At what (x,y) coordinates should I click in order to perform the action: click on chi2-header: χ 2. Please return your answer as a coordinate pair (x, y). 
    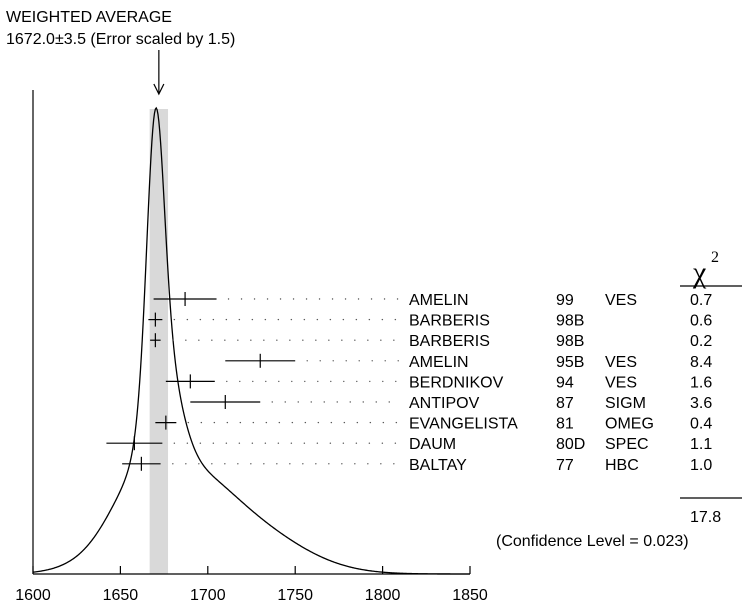
    Looking at the image, I should click on (711, 269).